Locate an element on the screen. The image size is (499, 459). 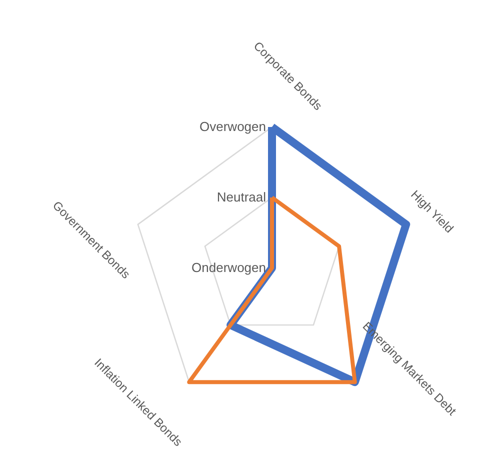
y-tick-label: Overwogen is located at coordinates (233, 126).